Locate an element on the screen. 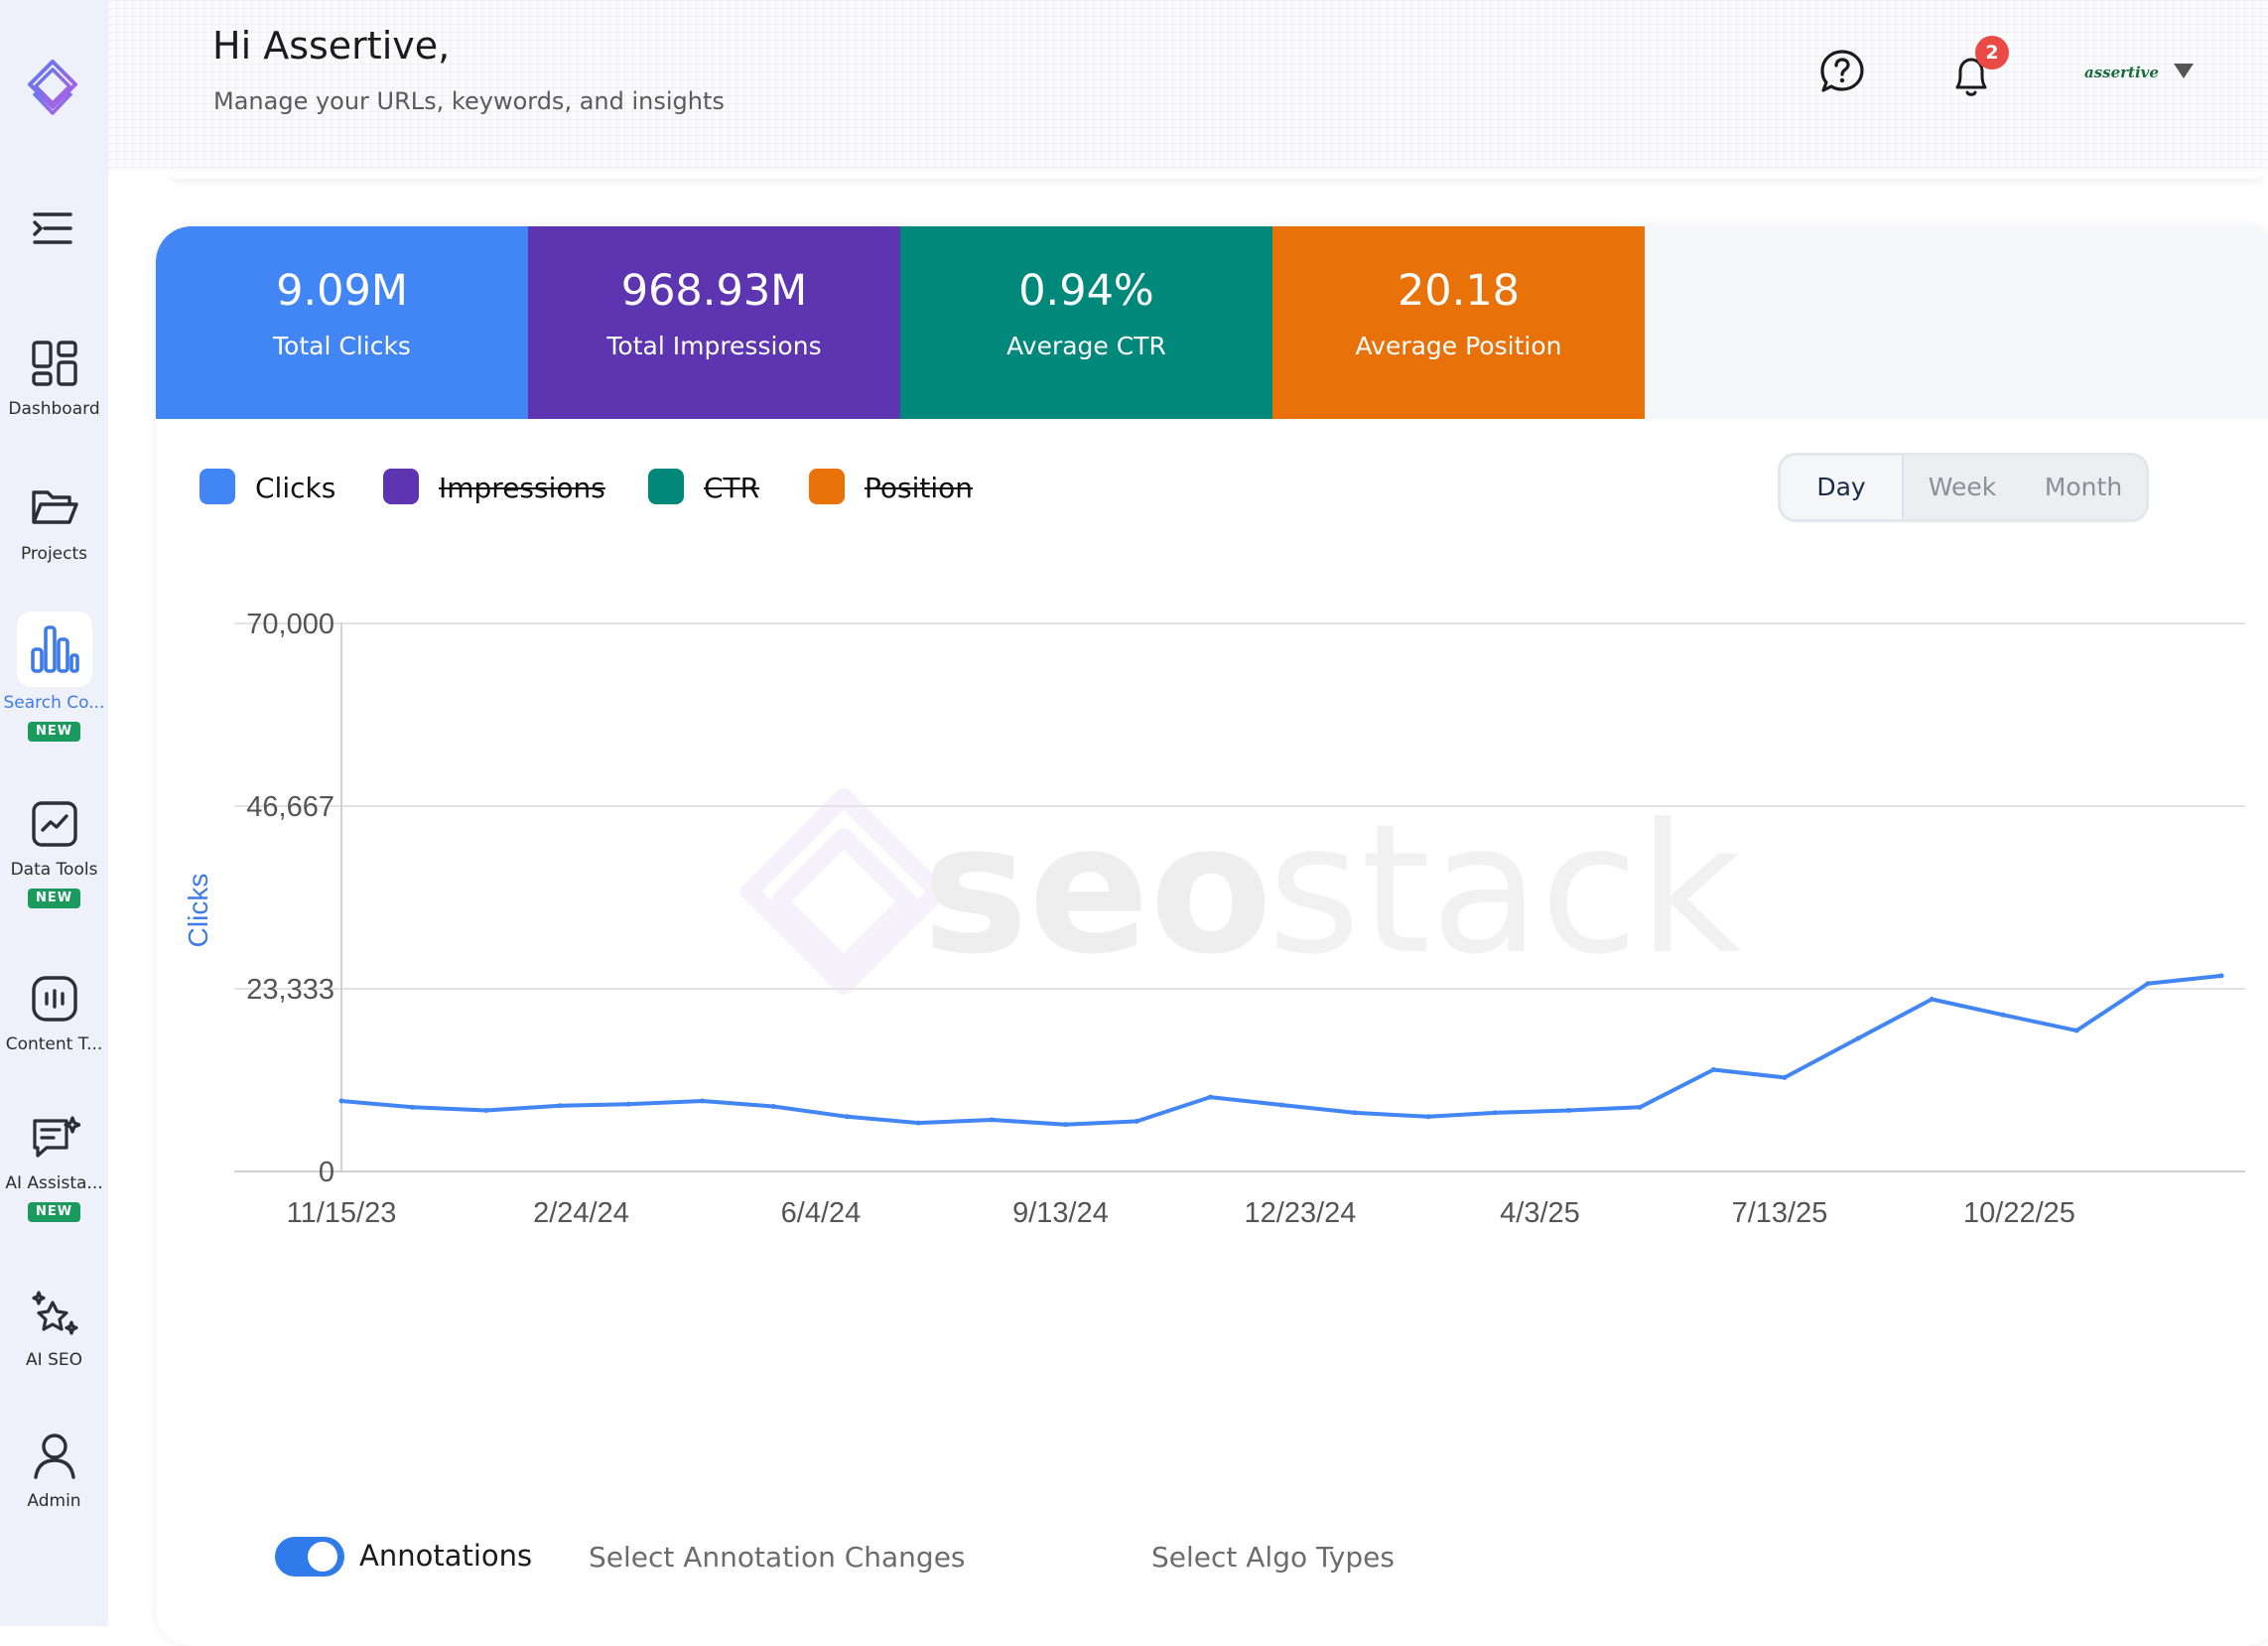 The image size is (2268, 1646). stat-average-ctr: 0.94% Average CTR is located at coordinates (1086, 322).